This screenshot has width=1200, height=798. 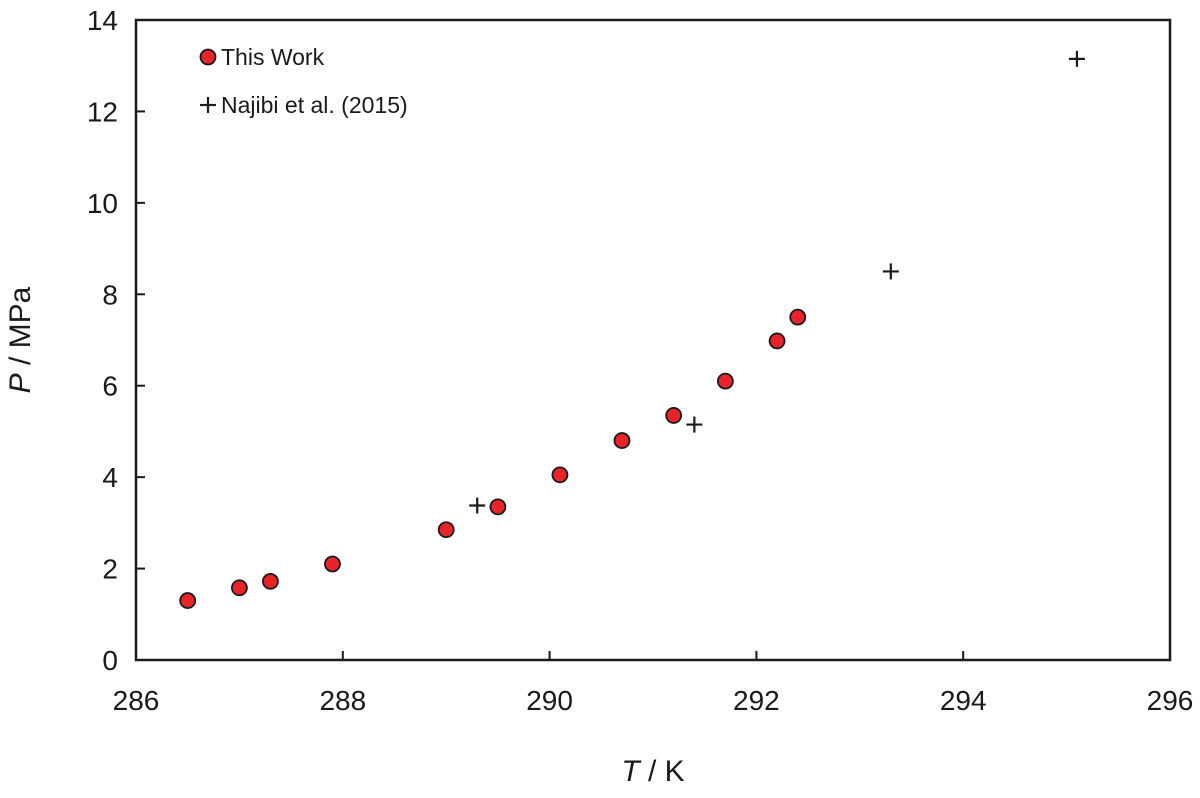 I want to click on y-tick-label: 14, so click(x=102, y=20).